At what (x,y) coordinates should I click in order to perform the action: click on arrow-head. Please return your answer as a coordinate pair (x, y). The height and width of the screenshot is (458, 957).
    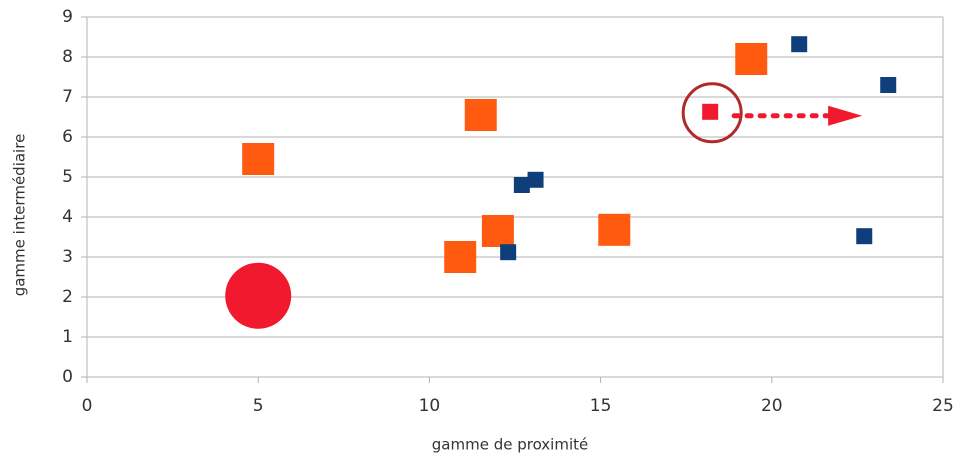
    Looking at the image, I should click on (845, 115).